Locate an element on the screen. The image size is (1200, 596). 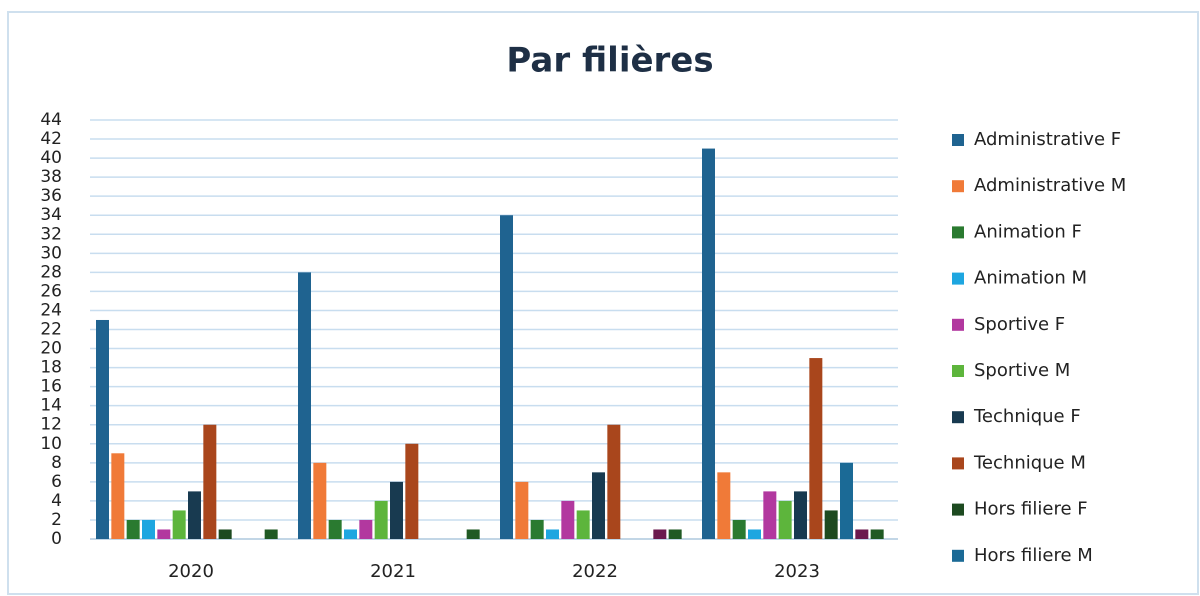
y-tick-label: 8 is located at coordinates (56, 463).